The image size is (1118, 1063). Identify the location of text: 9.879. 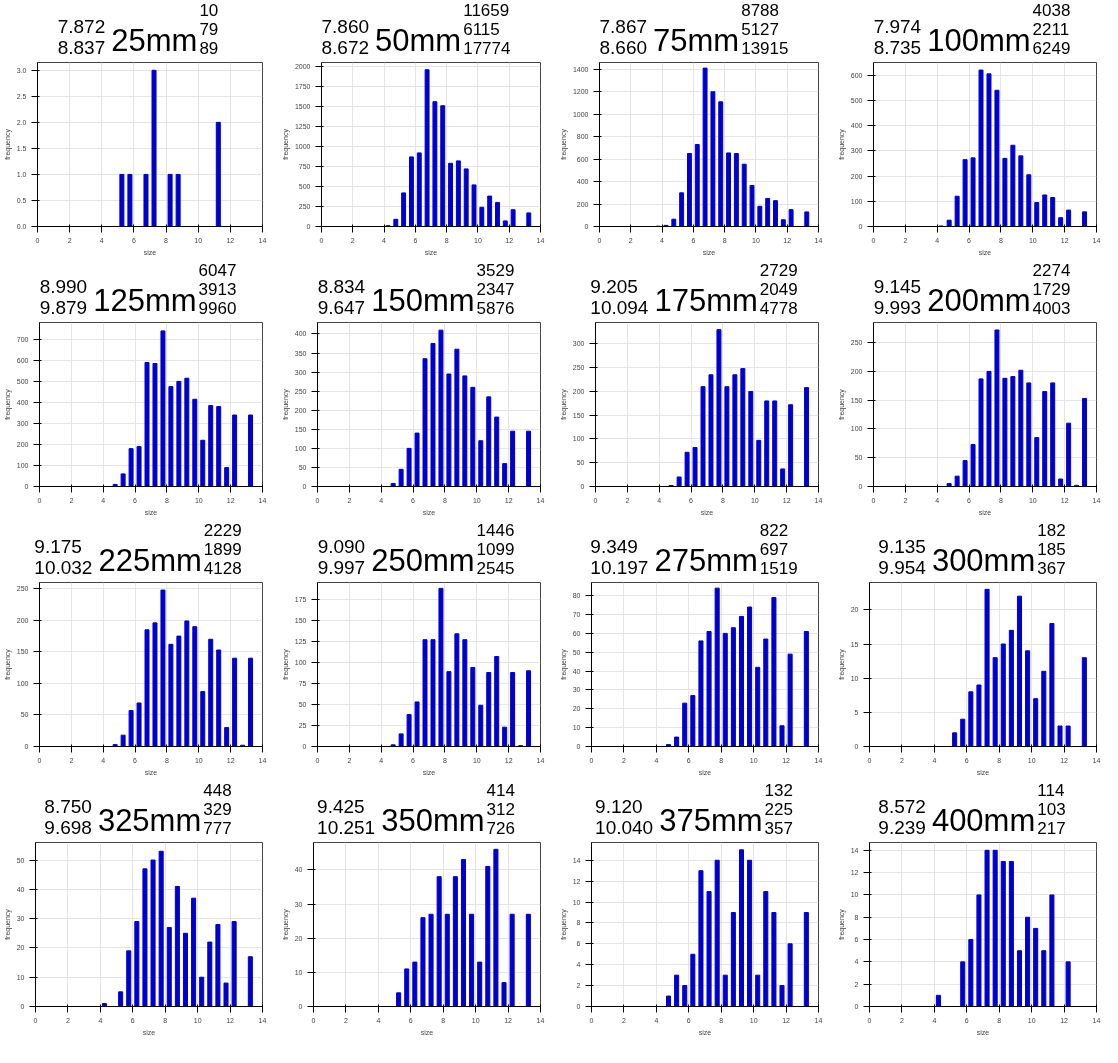
(63, 307).